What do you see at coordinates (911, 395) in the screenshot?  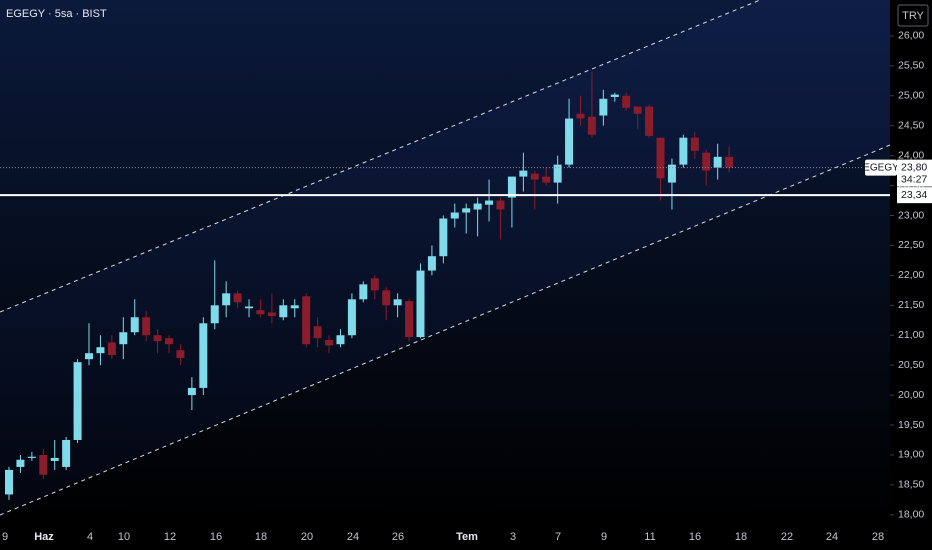 I see `y-tick-label: 20,00` at bounding box center [911, 395].